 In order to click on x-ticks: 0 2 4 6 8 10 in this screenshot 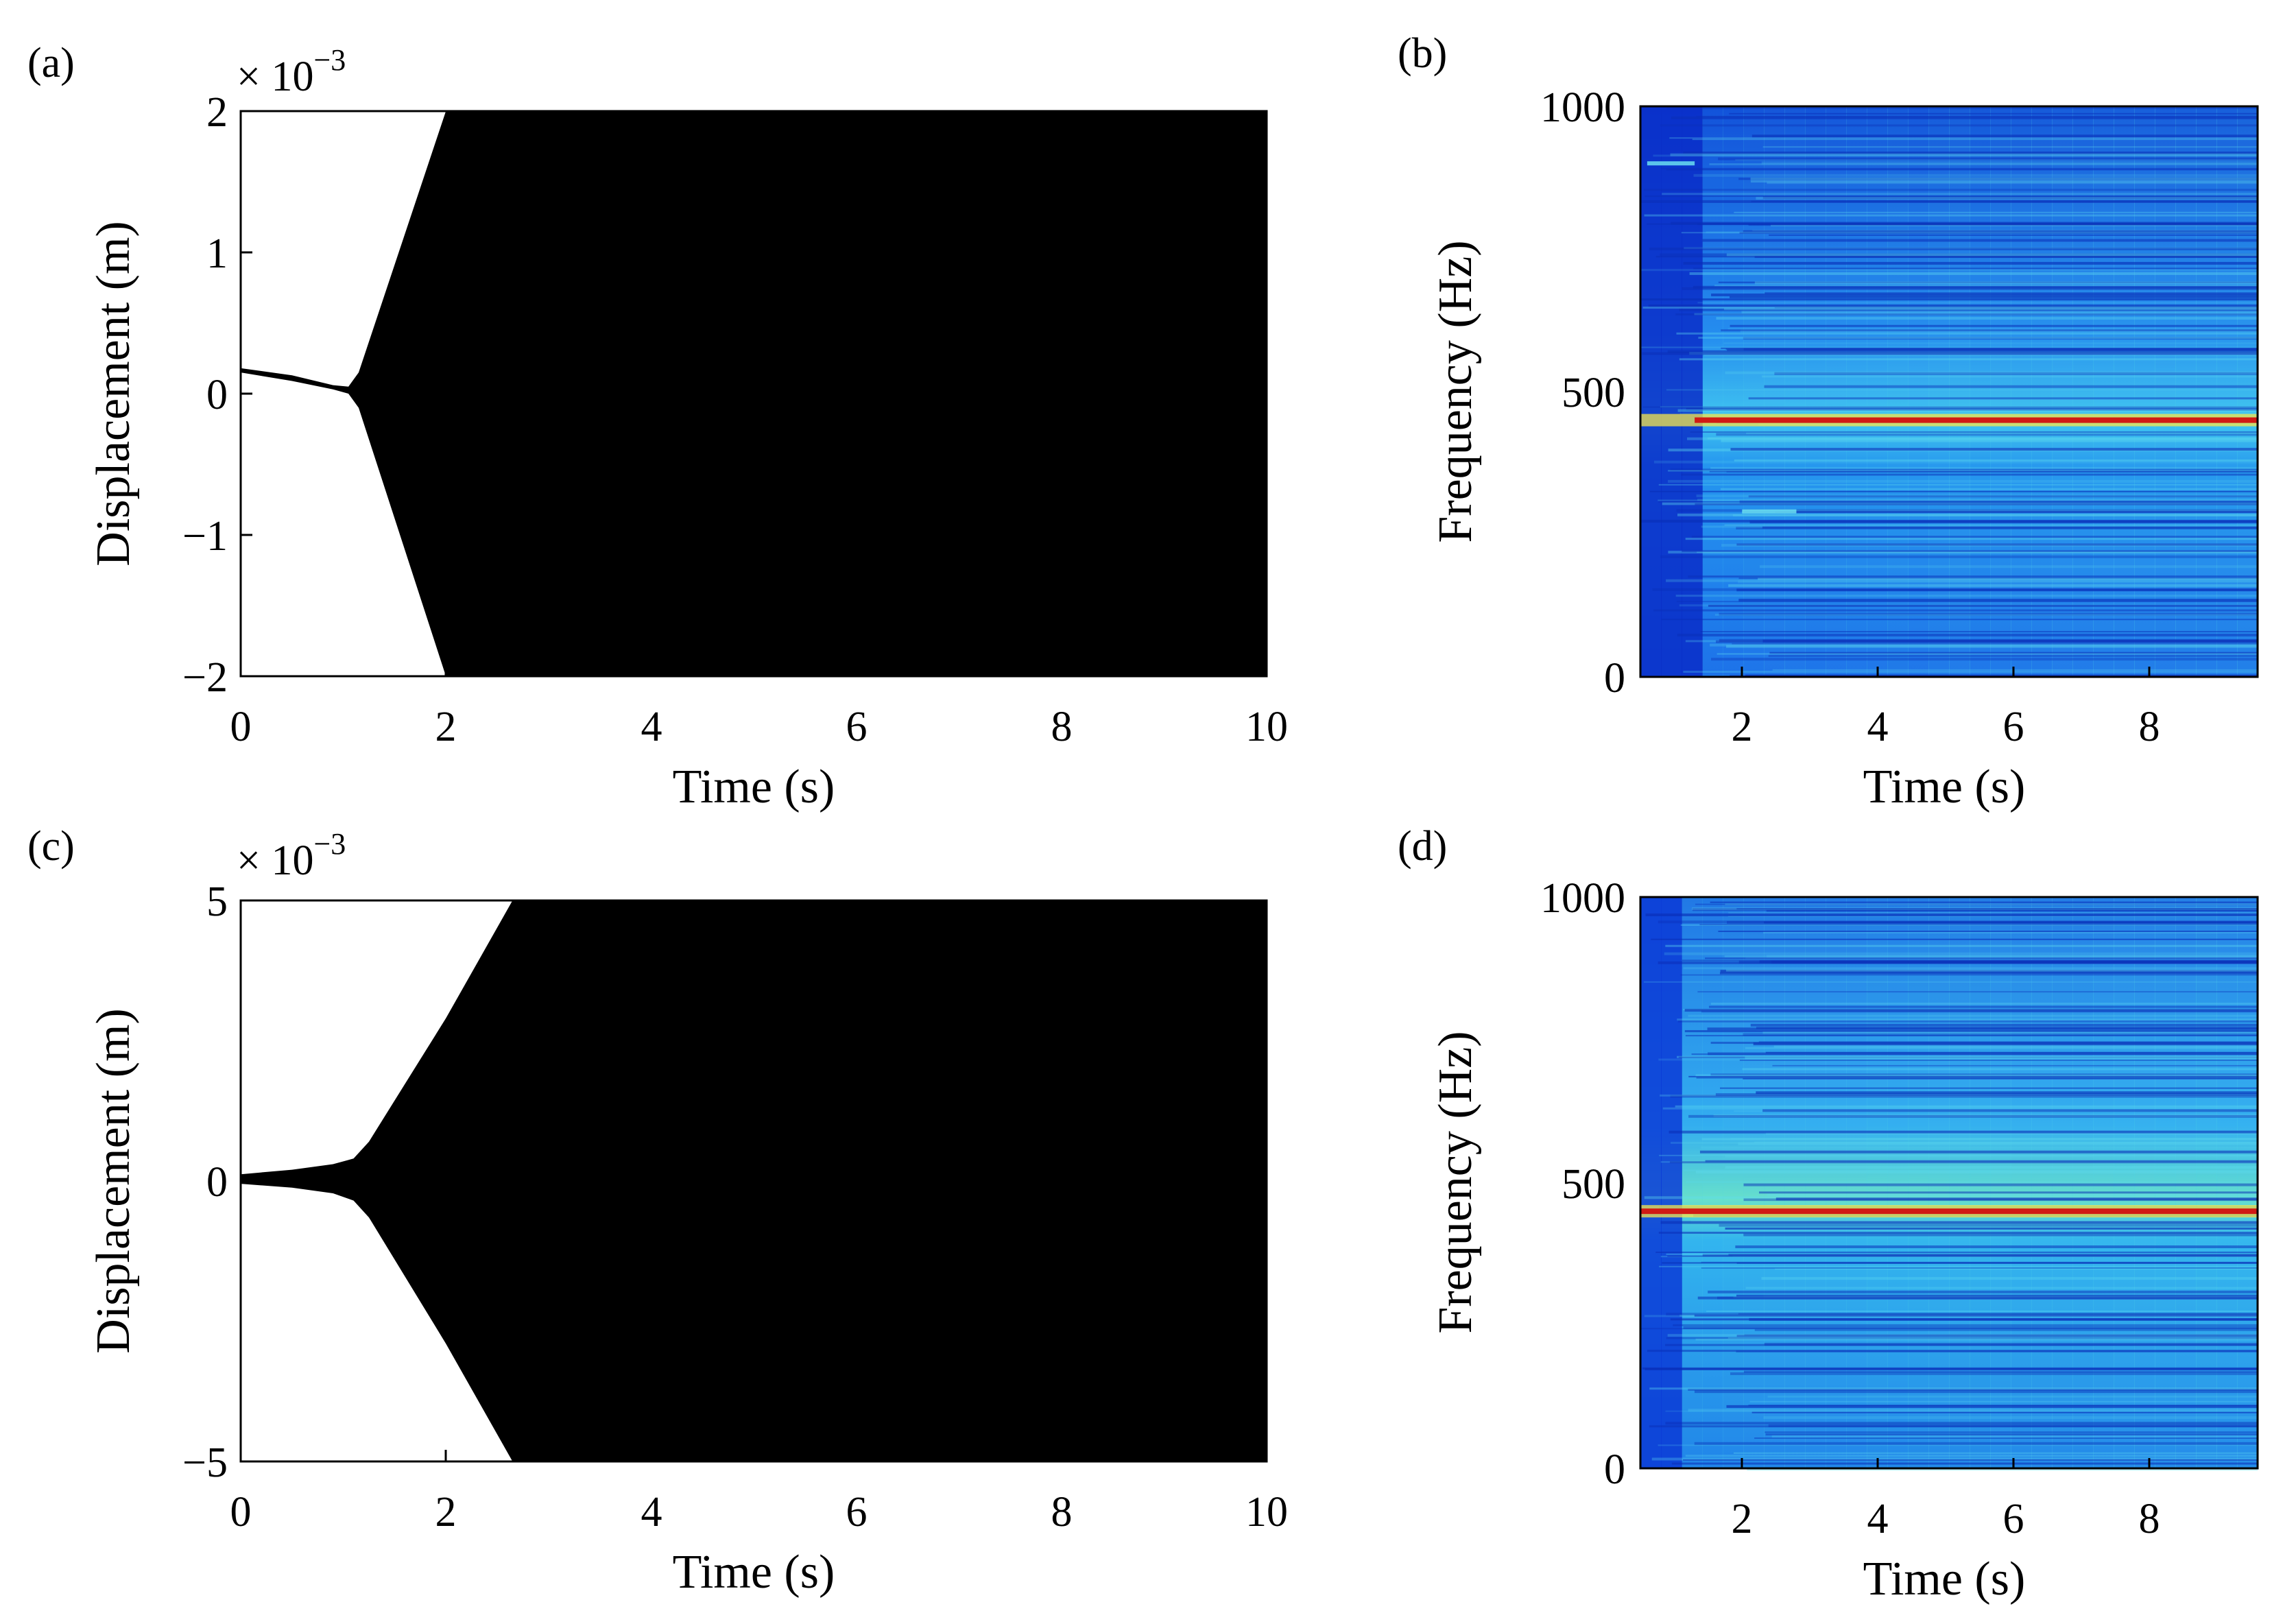, I will do `click(759, 1493)`.